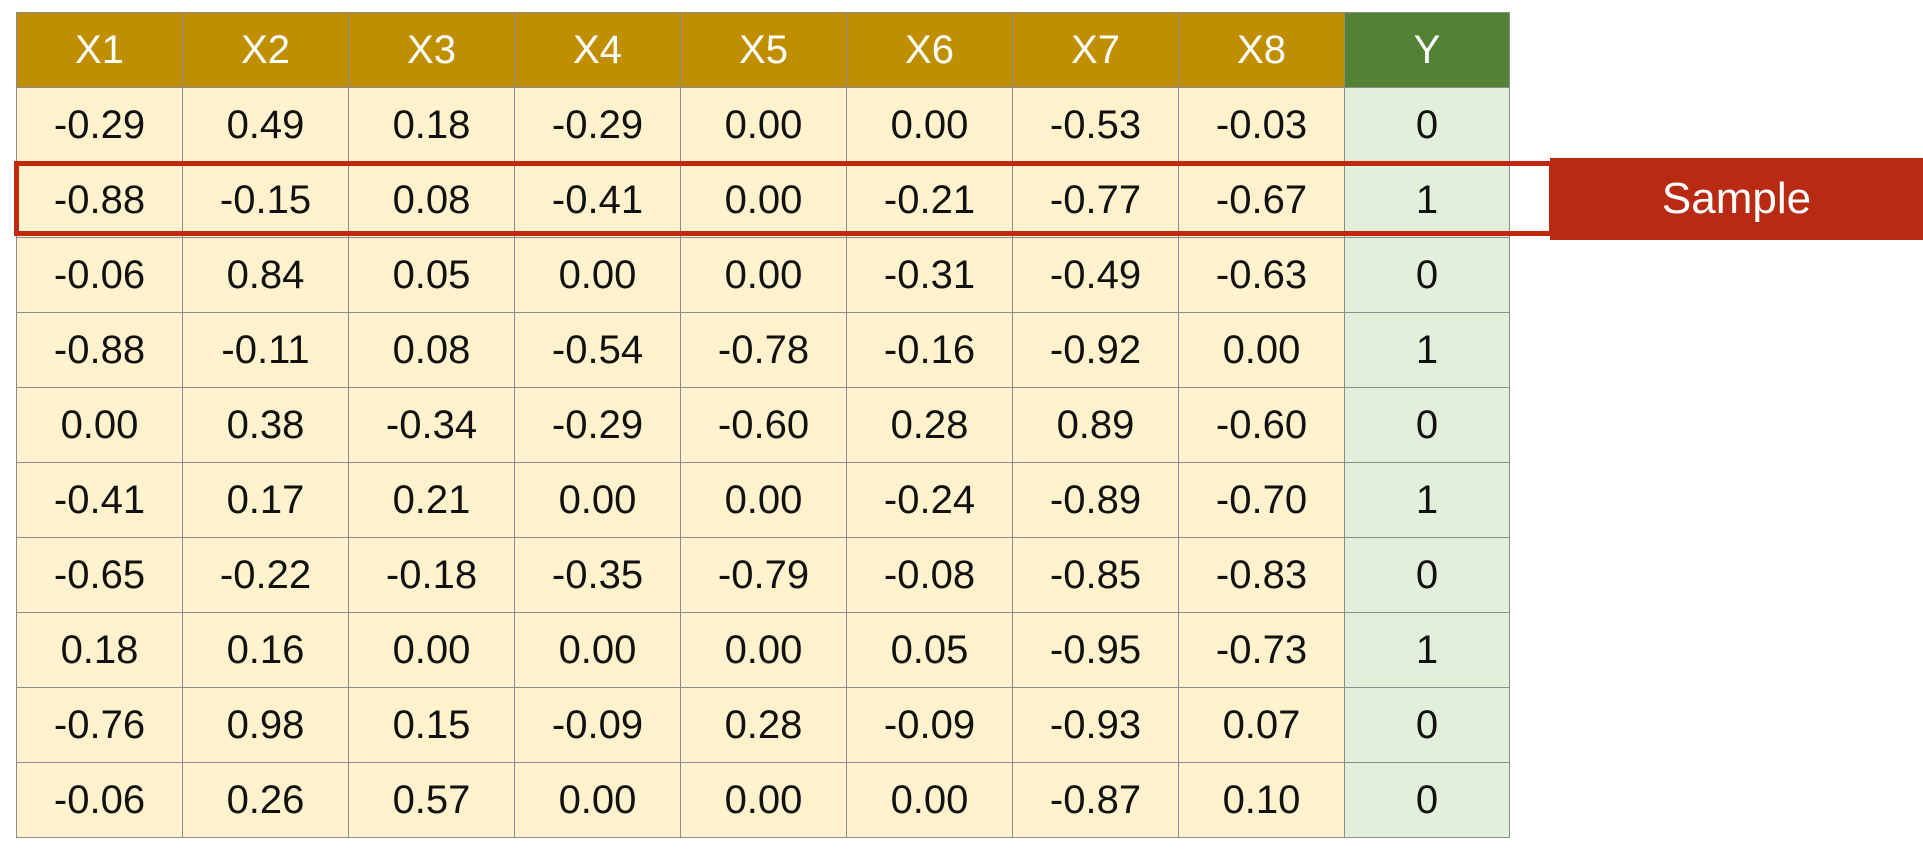 The image size is (1923, 849). I want to click on table-row: -0.06 0.84 0.05 0.00 0.00 -0.31 -0.49 -0.63 0, so click(763, 275).